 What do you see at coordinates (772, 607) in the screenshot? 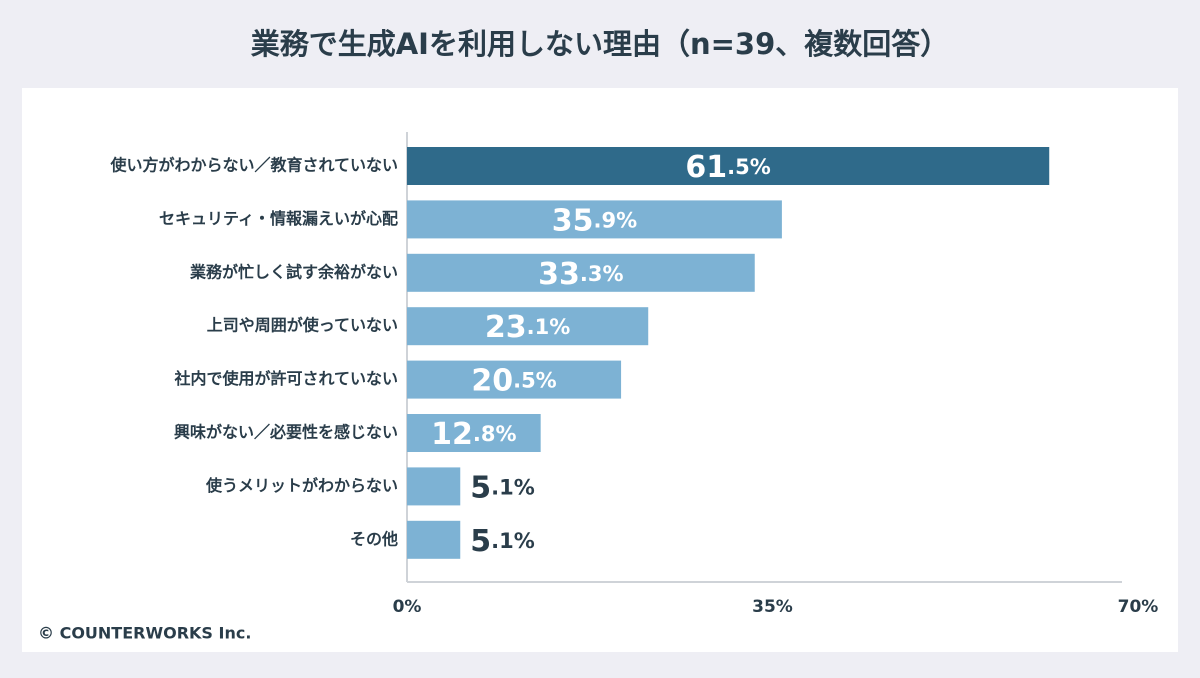
I see `x-tick-label: 35%` at bounding box center [772, 607].